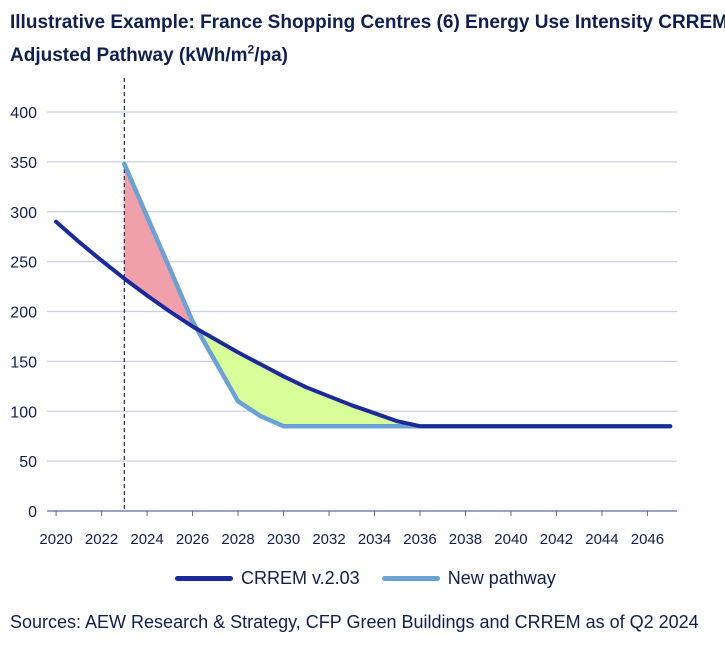  What do you see at coordinates (32, 512) in the screenshot?
I see `y-tick-label-0: 0` at bounding box center [32, 512].